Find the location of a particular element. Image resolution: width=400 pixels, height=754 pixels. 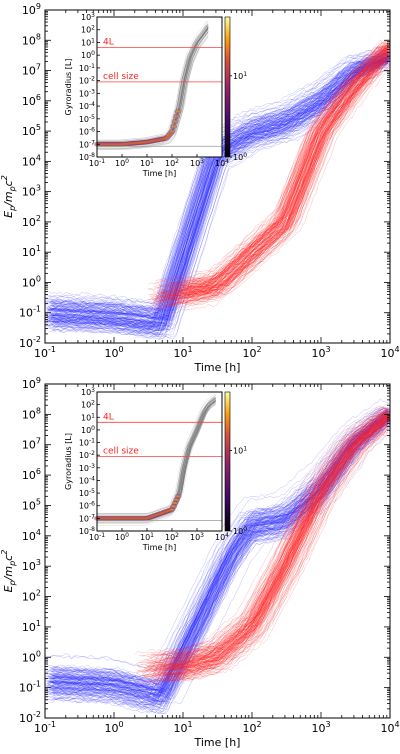

heat-cell-core is located at coordinates (178, 111).